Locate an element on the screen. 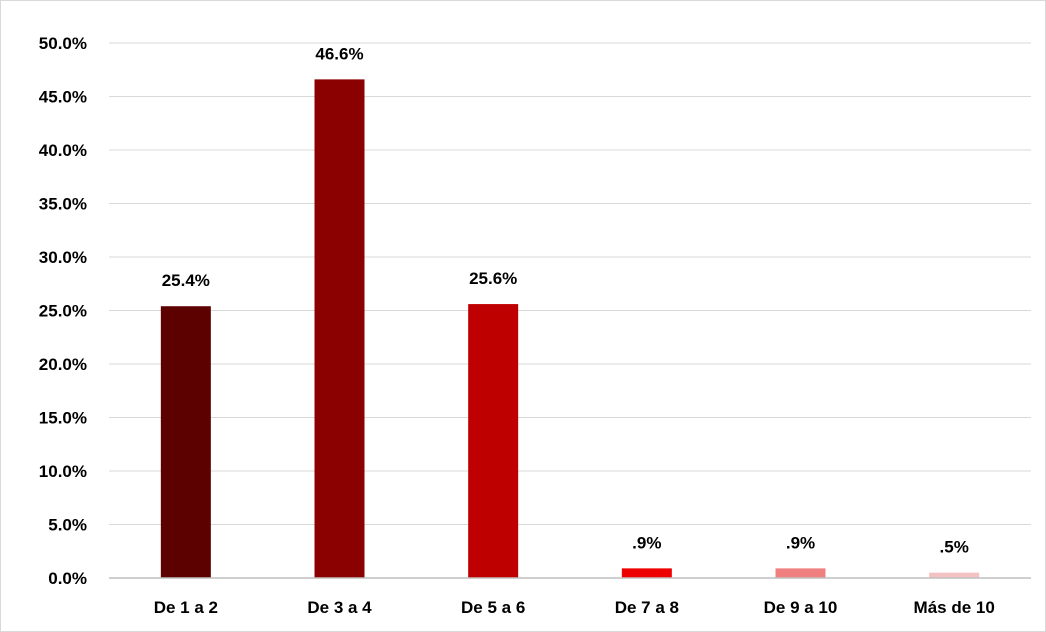 The image size is (1046, 632). y-tick-label: 50.0% is located at coordinates (63, 43).